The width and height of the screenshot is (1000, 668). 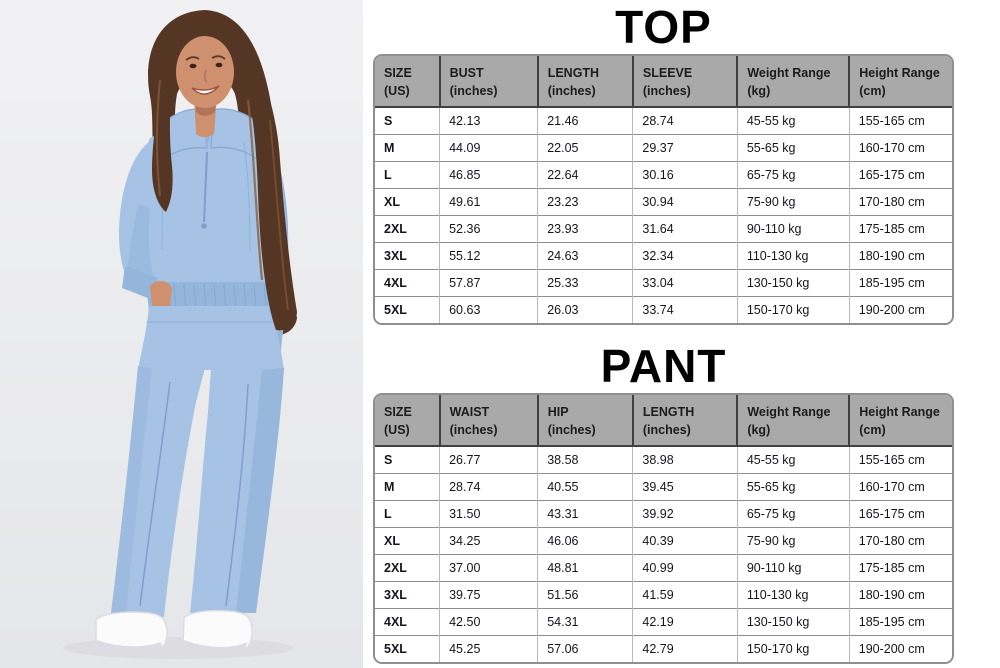 I want to click on table-cell: 41.59, so click(x=685, y=595).